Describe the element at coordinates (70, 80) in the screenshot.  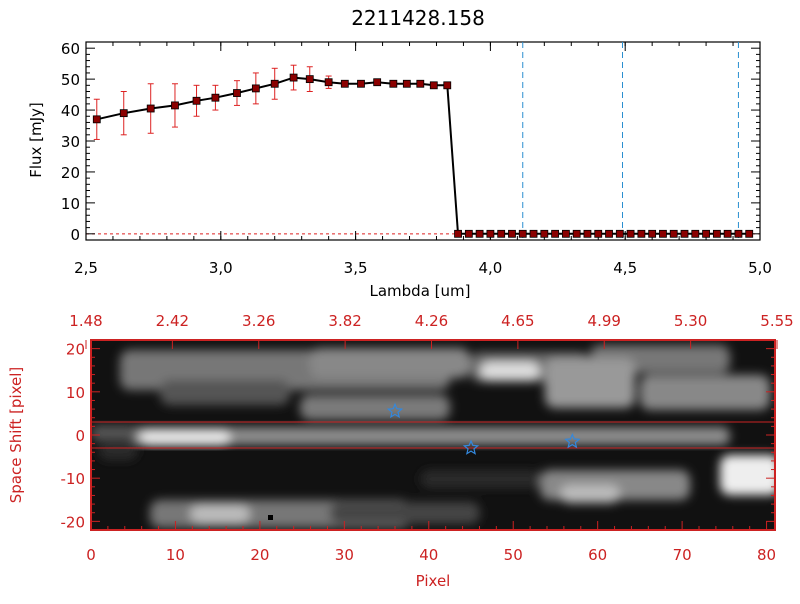
I see `spectrum-y-tick-label: 50` at that location.